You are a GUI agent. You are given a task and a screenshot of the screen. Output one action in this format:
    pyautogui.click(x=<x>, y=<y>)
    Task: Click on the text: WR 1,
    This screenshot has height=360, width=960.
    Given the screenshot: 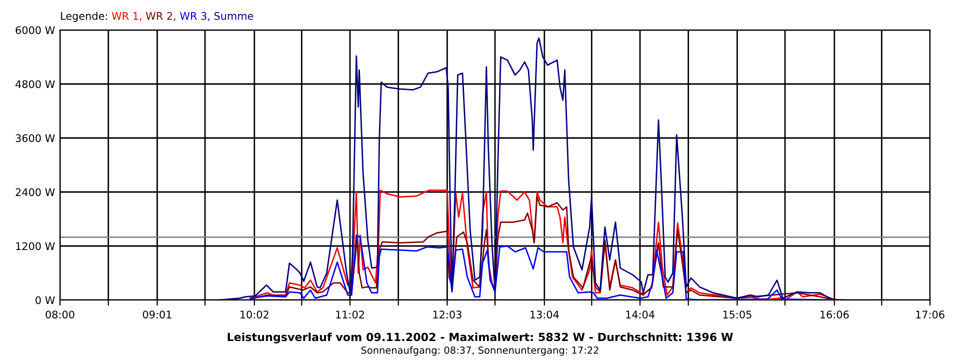 What is the action you would take?
    pyautogui.click(x=127, y=16)
    